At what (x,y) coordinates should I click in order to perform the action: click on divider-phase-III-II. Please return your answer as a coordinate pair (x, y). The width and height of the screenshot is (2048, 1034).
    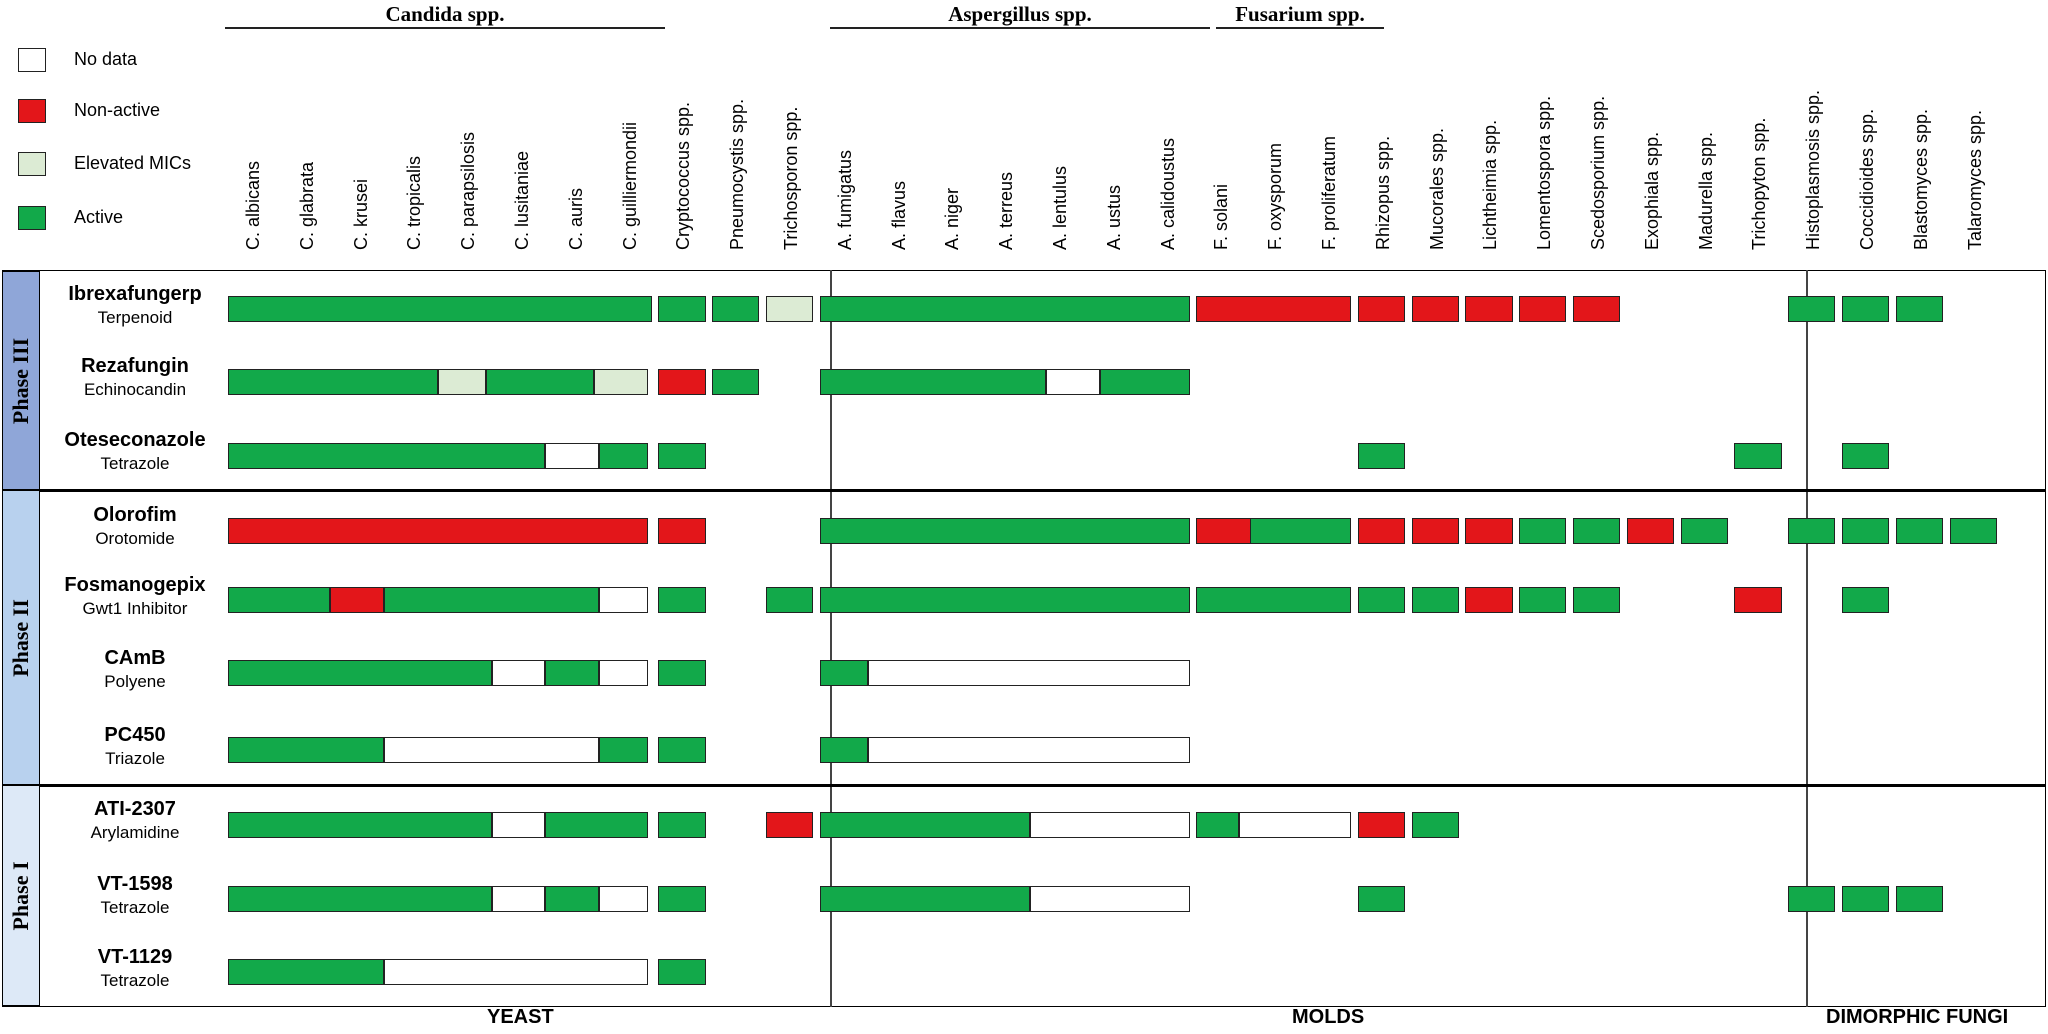
    Looking at the image, I should click on (1024, 490).